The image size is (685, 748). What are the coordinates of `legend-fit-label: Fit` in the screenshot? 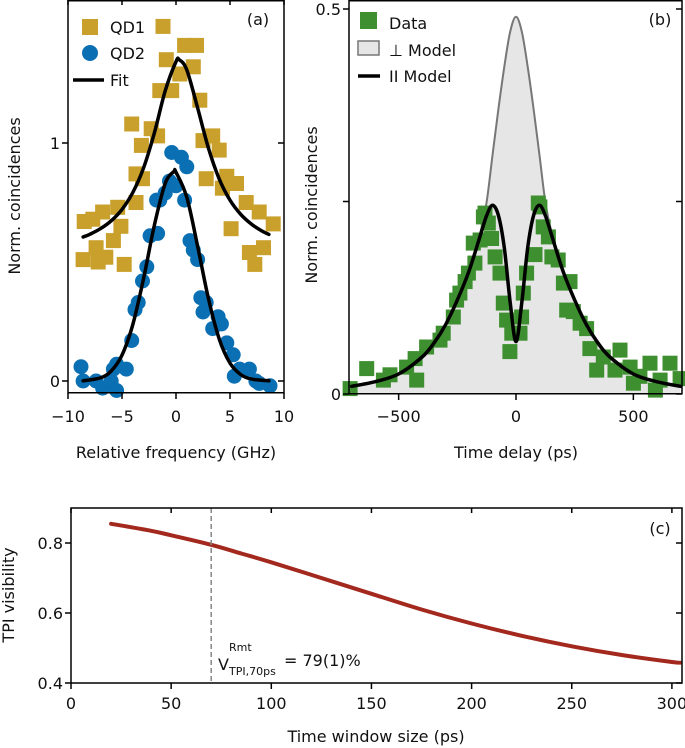 It's located at (119, 80).